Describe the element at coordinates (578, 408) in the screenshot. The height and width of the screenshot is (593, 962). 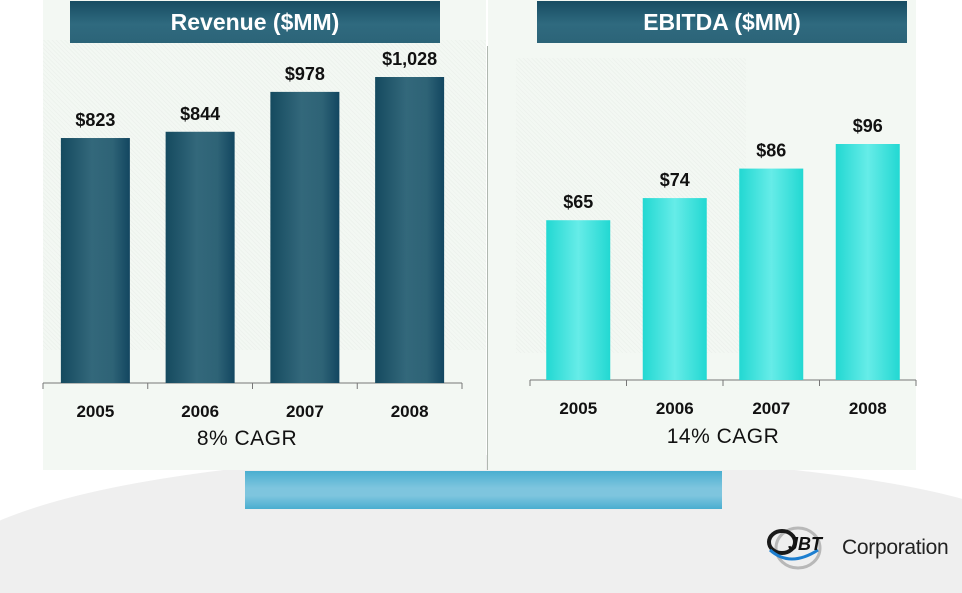
I see `ebitda-category-label: 2005` at that location.